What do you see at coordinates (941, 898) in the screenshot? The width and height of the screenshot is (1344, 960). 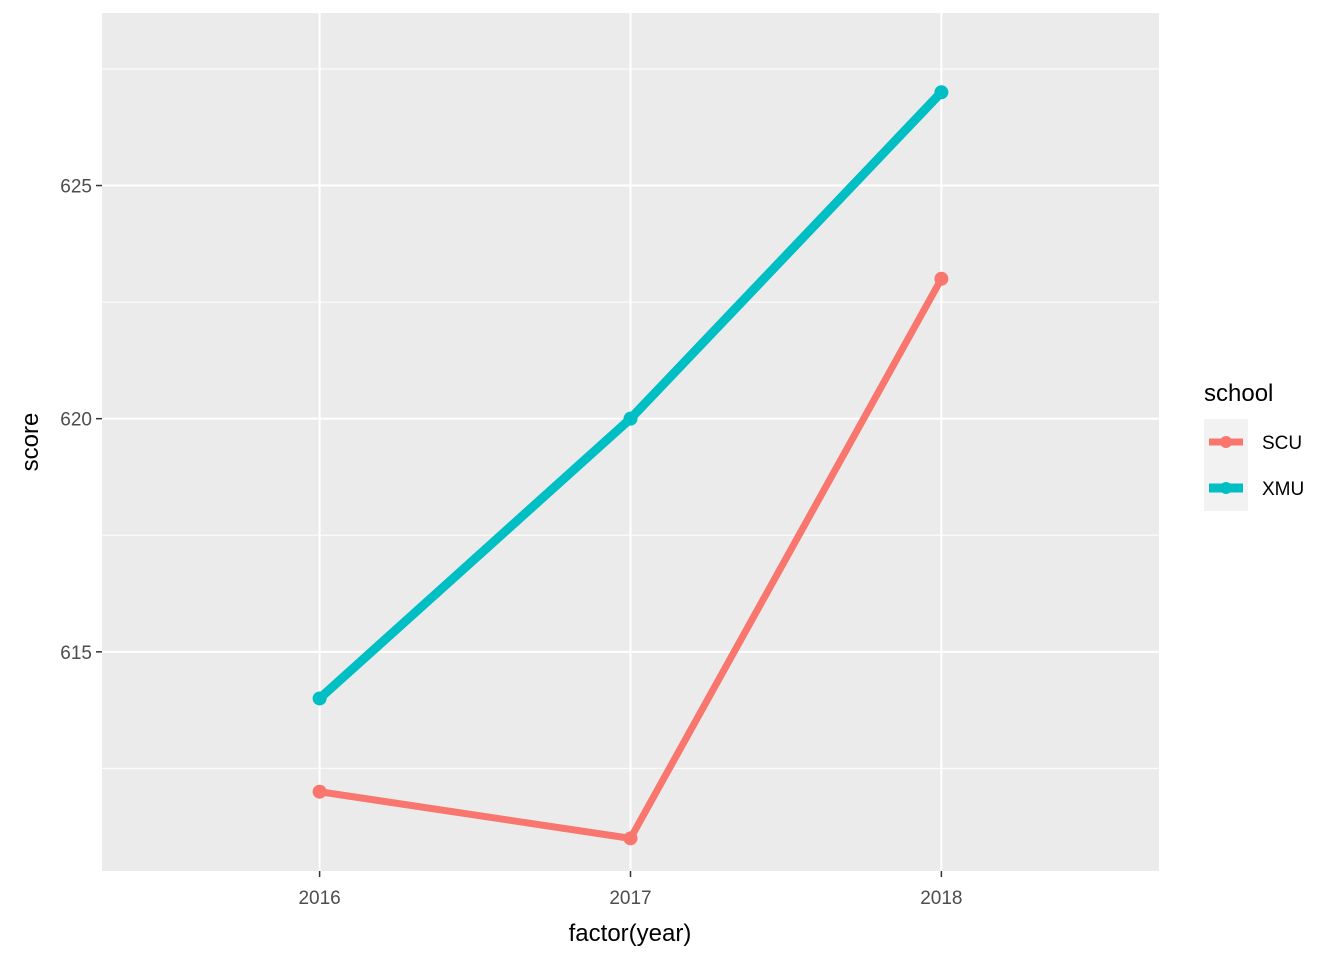 I see `x-tick-label: 2018` at bounding box center [941, 898].